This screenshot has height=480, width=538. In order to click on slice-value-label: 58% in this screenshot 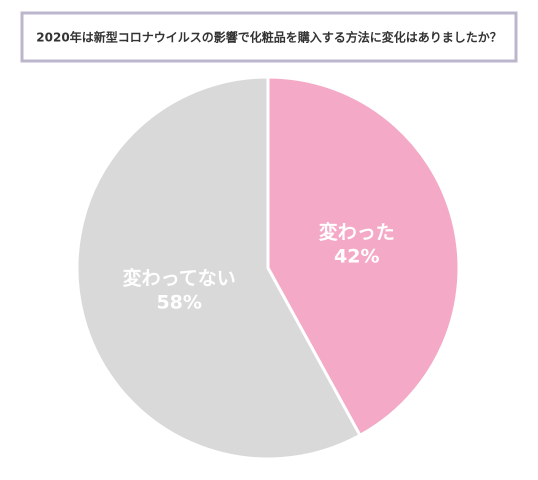, I will do `click(178, 302)`.